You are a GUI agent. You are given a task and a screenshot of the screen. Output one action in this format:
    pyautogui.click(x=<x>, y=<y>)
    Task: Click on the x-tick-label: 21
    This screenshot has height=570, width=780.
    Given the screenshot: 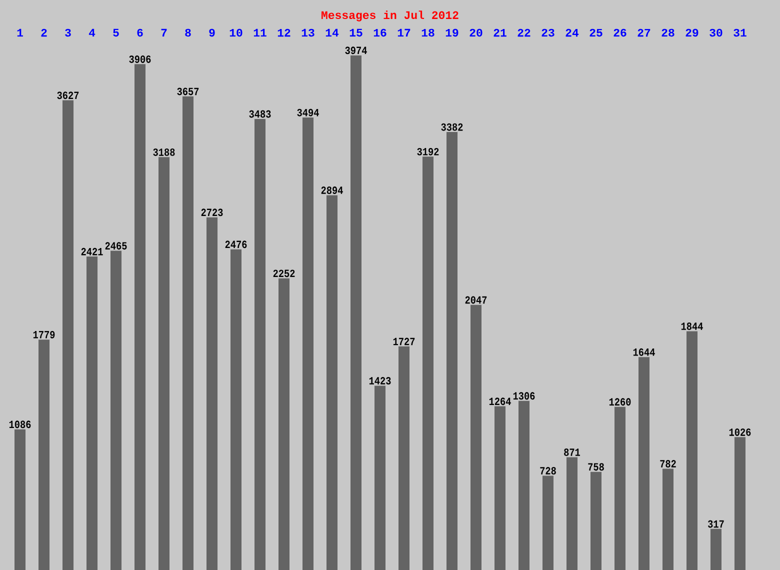 What is the action you would take?
    pyautogui.click(x=500, y=32)
    